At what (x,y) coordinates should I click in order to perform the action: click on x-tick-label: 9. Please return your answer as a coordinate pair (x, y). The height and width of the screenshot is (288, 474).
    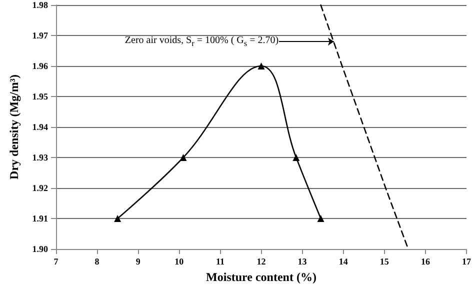
    Looking at the image, I should click on (138, 261).